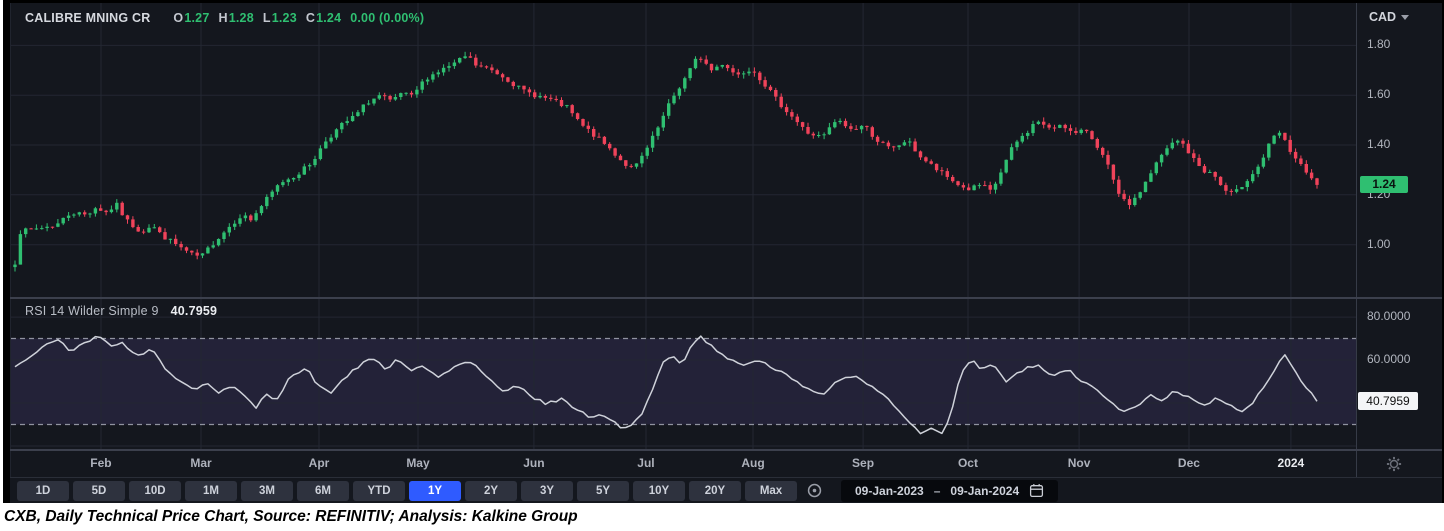 The image size is (1444, 531). Describe the element at coordinates (101, 463) in the screenshot. I see `time-axis-label: Feb` at that location.